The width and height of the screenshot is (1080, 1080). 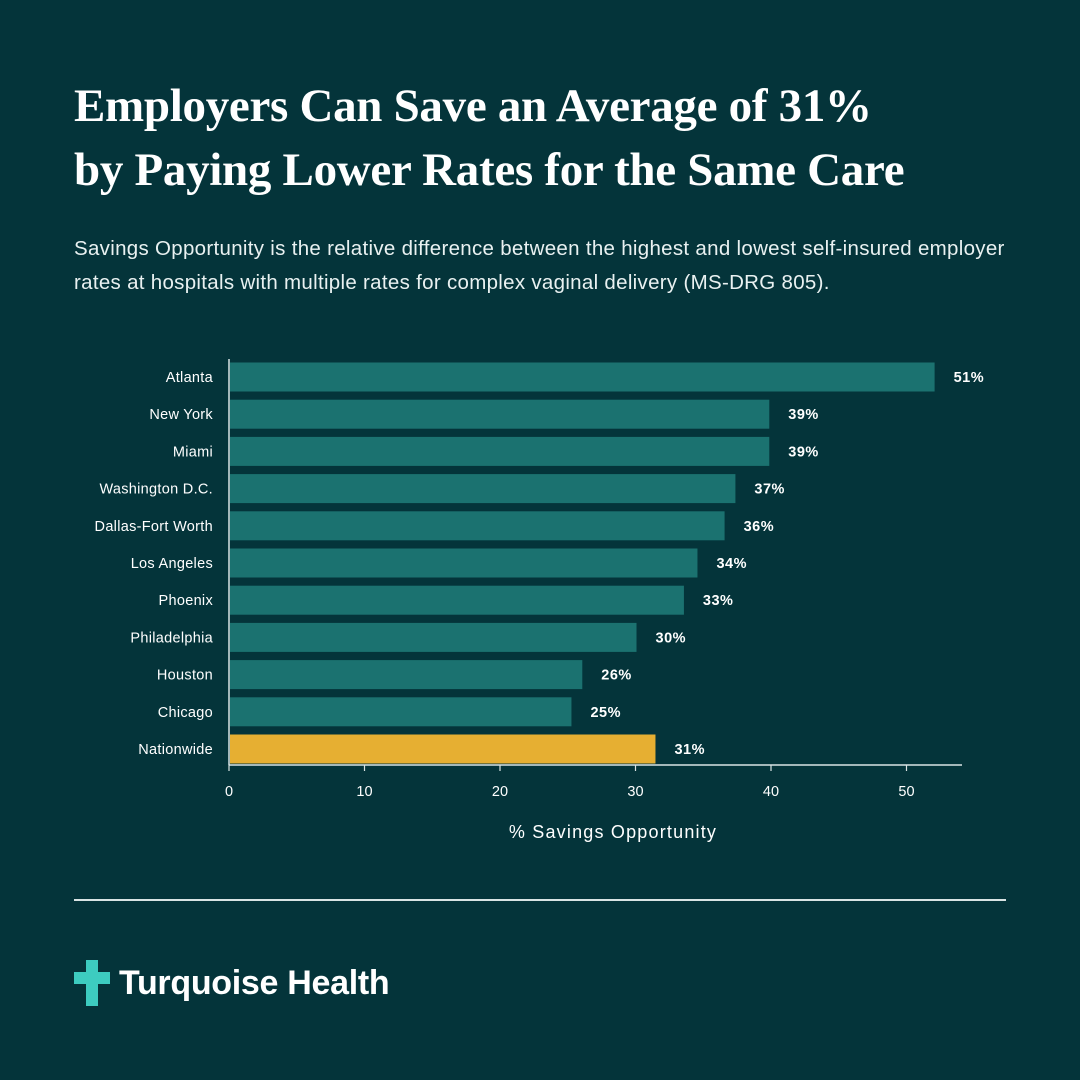 What do you see at coordinates (185, 713) in the screenshot?
I see `category-label: Chicago` at bounding box center [185, 713].